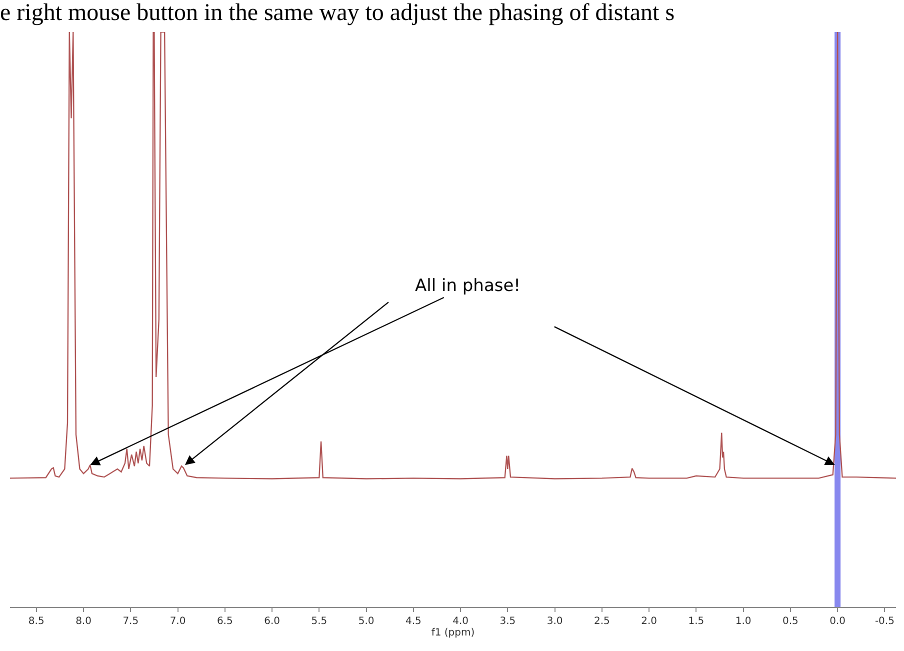 Image resolution: width=904 pixels, height=651 pixels. What do you see at coordinates (130, 621) in the screenshot?
I see `x-tick-label: 7.5` at bounding box center [130, 621].